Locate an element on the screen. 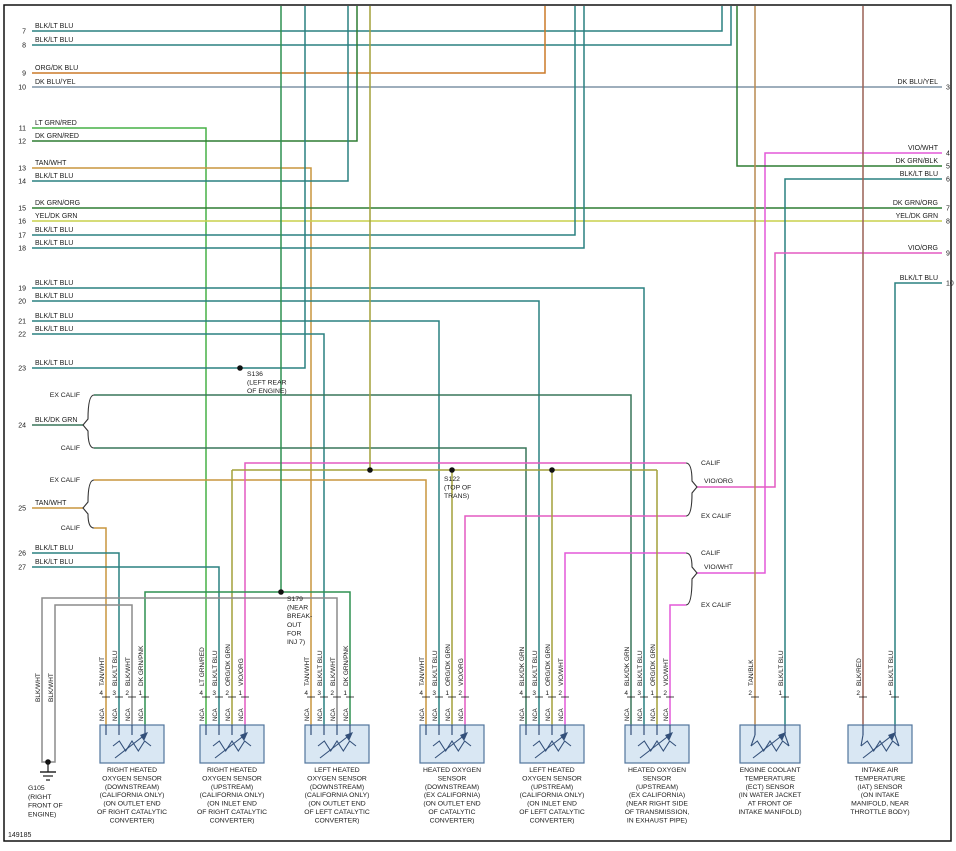 This screenshot has height=851, width=956. left-pin-number: 20 is located at coordinates (22, 302).